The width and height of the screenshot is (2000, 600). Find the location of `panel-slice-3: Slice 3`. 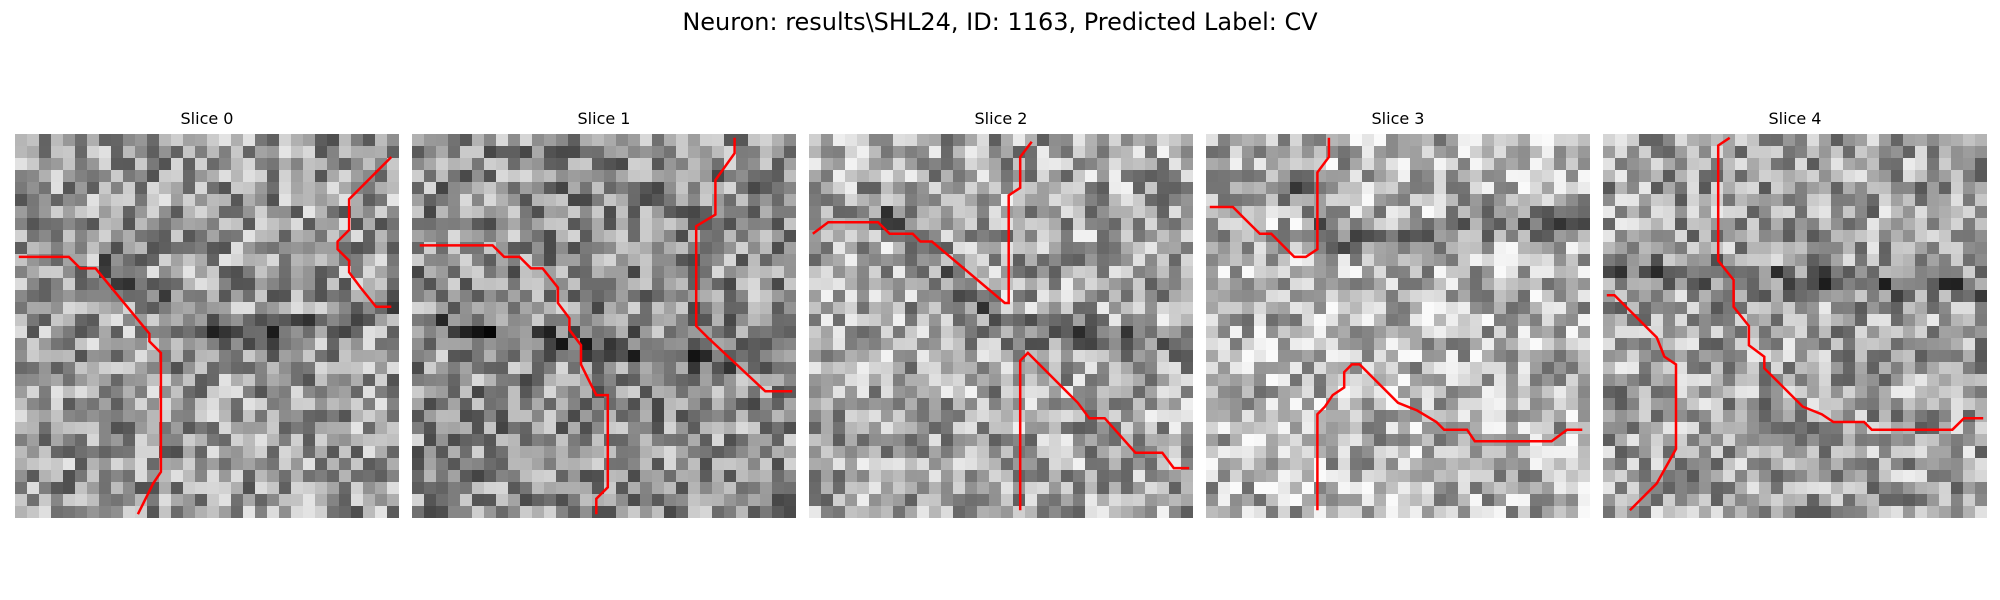

panel-slice-3: Slice 3 is located at coordinates (1398, 313).